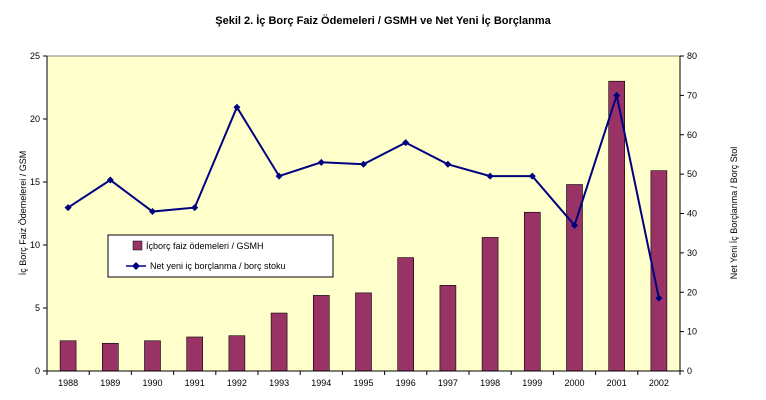 This screenshot has height=400, width=766. Describe the element at coordinates (734, 213) in the screenshot. I see `y2-axis-label: Net Yeni İç Borçlanma / Borç Stol` at that location.